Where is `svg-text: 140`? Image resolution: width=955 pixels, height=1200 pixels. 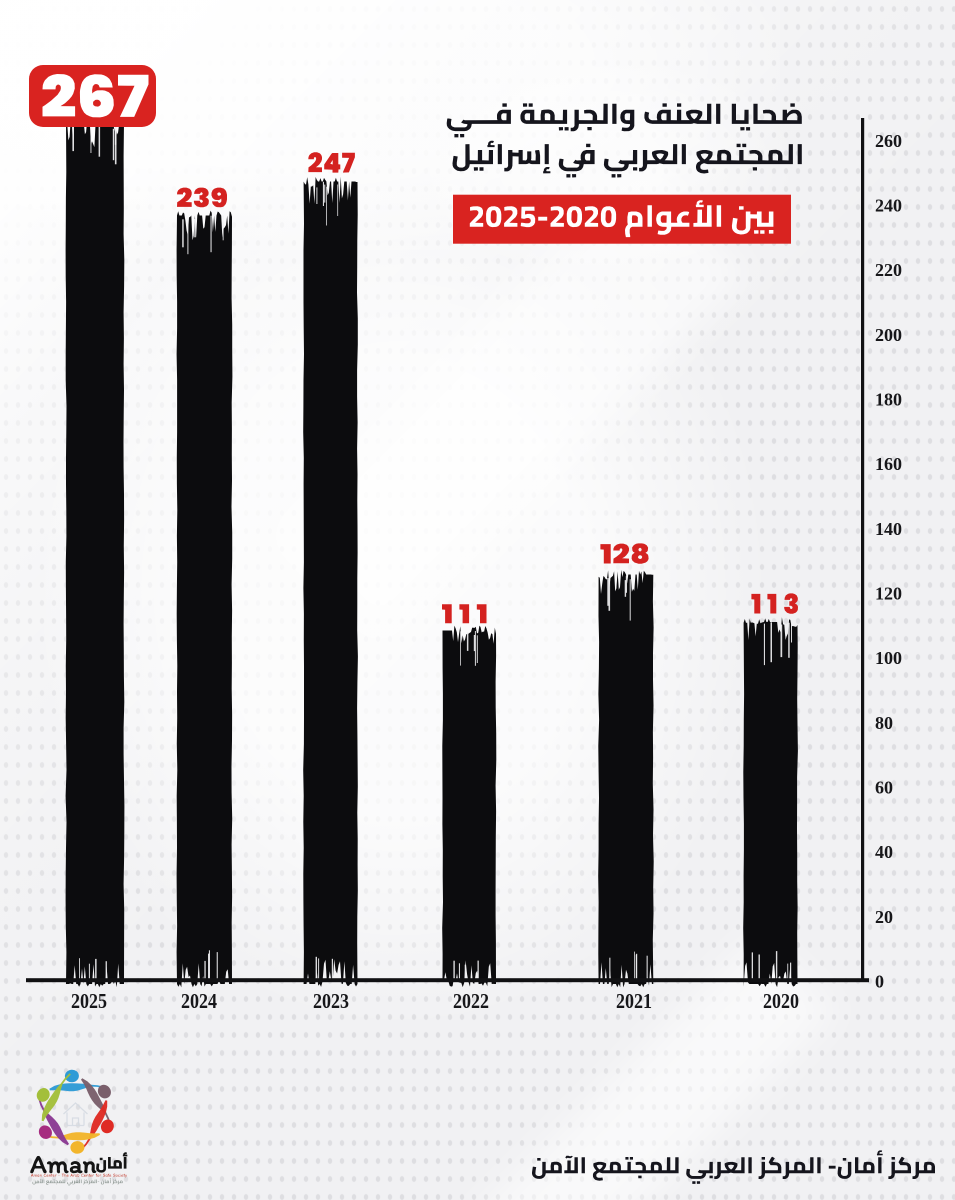
svg-text: 140 is located at coordinates (888, 529).